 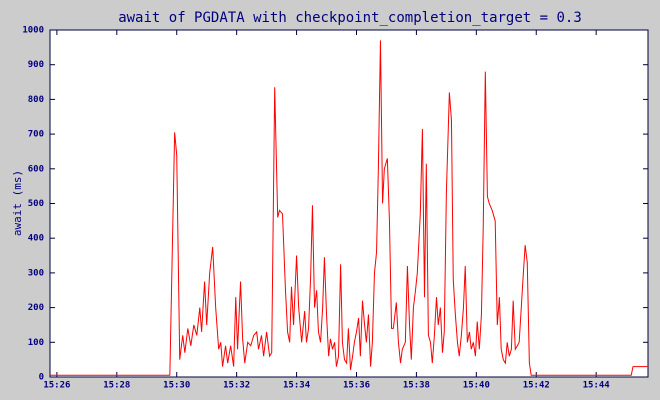 I want to click on x-tick-label: 15:42, so click(x=536, y=386).